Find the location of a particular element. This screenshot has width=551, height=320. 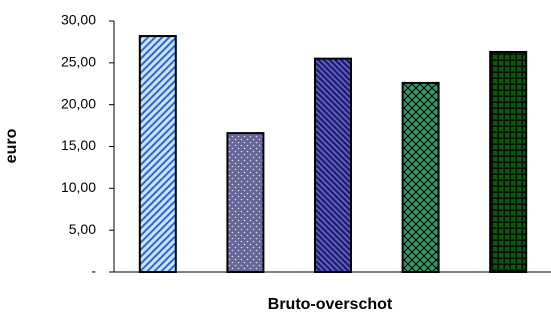

x-axis-title: Bruto-overschot is located at coordinates (330, 304).